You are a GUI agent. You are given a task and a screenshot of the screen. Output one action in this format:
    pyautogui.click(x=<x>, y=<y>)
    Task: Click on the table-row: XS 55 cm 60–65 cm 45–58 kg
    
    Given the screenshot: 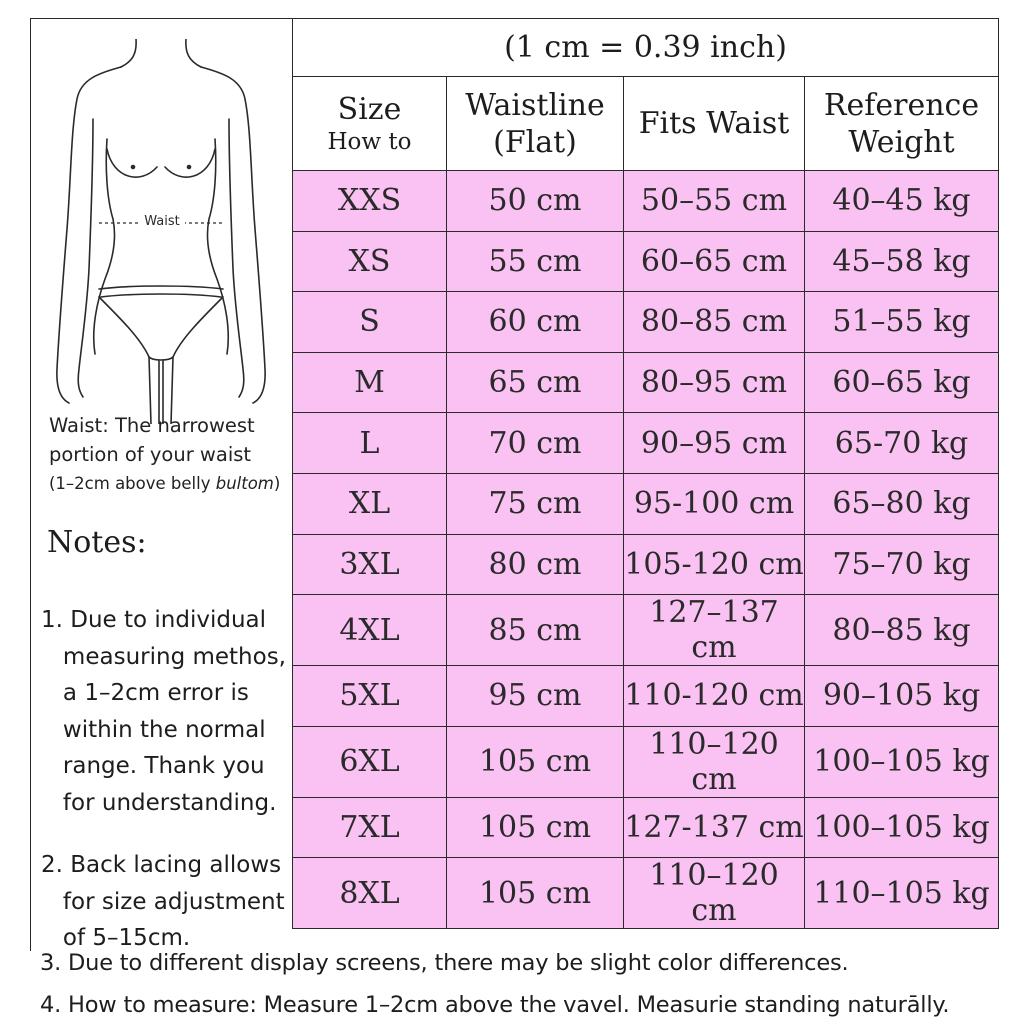 What is the action you would take?
    pyautogui.click(x=645, y=261)
    